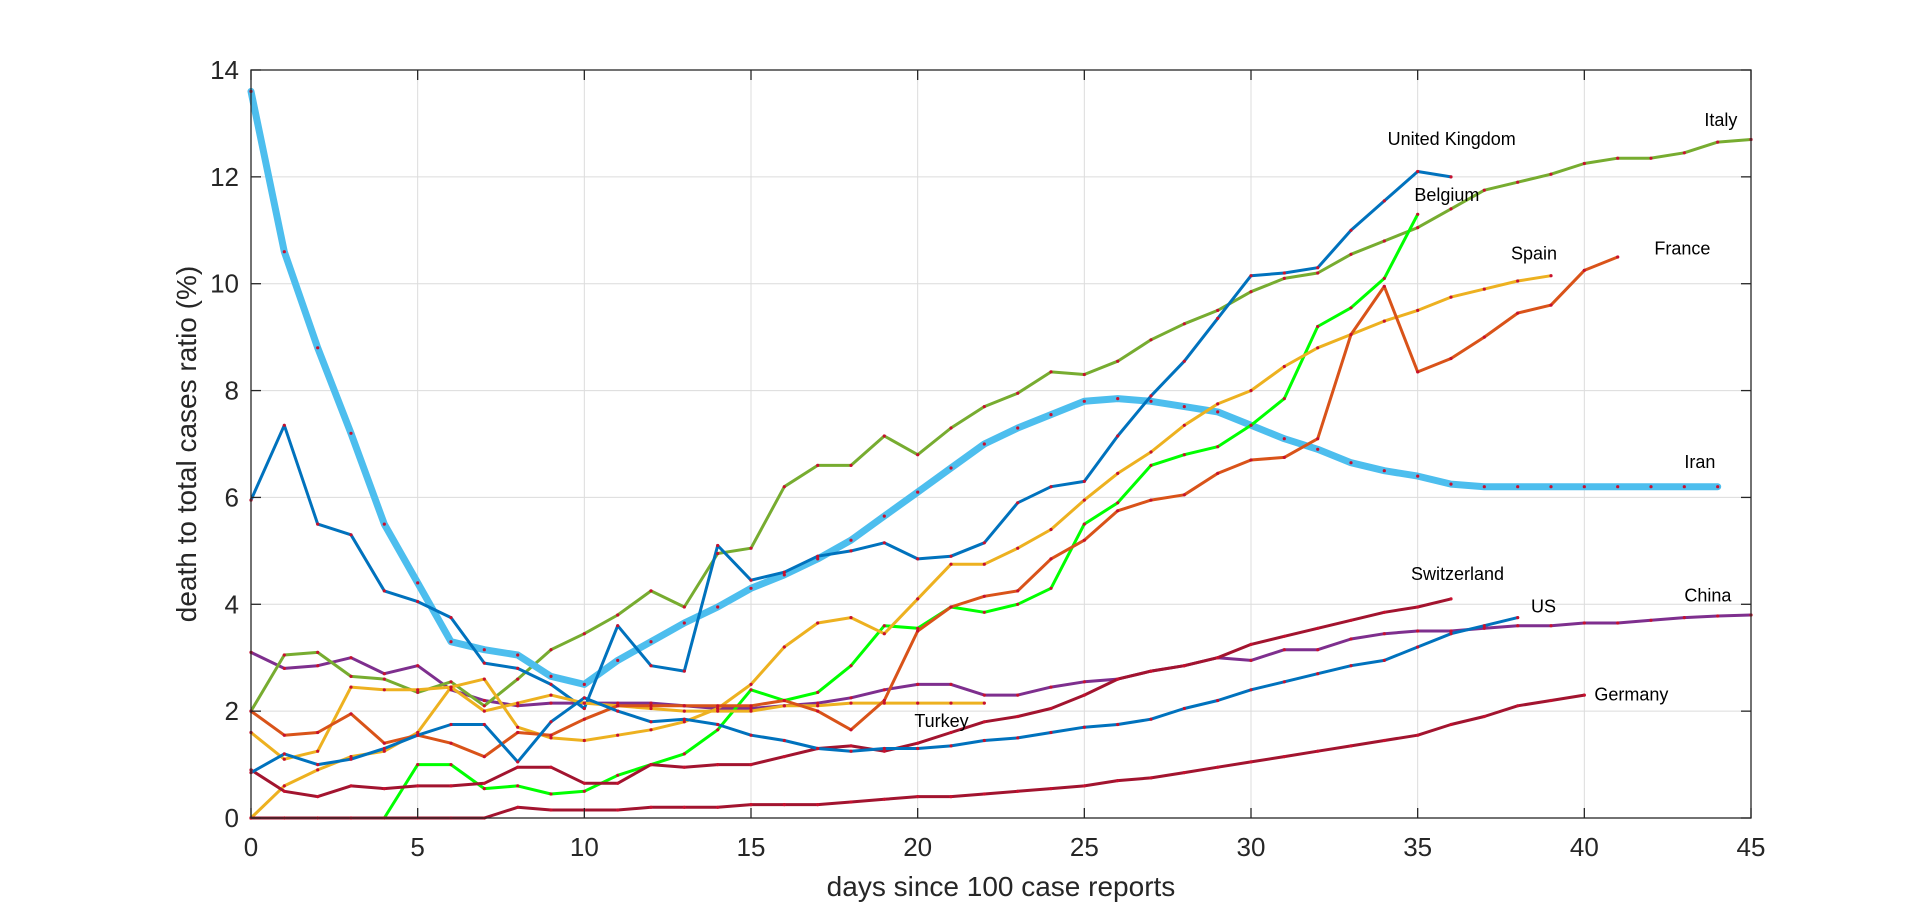 Image resolution: width=1920 pixels, height=911 pixels. I want to click on y-tick-label: 12, so click(224, 177).